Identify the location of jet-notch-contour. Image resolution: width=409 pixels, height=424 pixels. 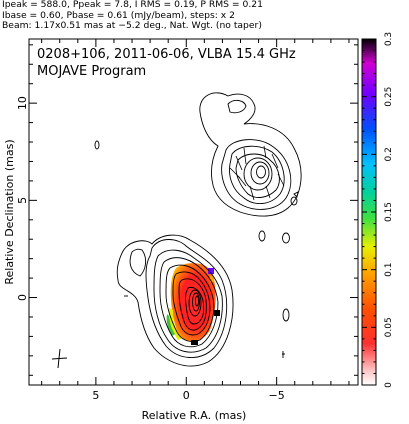
(237, 106).